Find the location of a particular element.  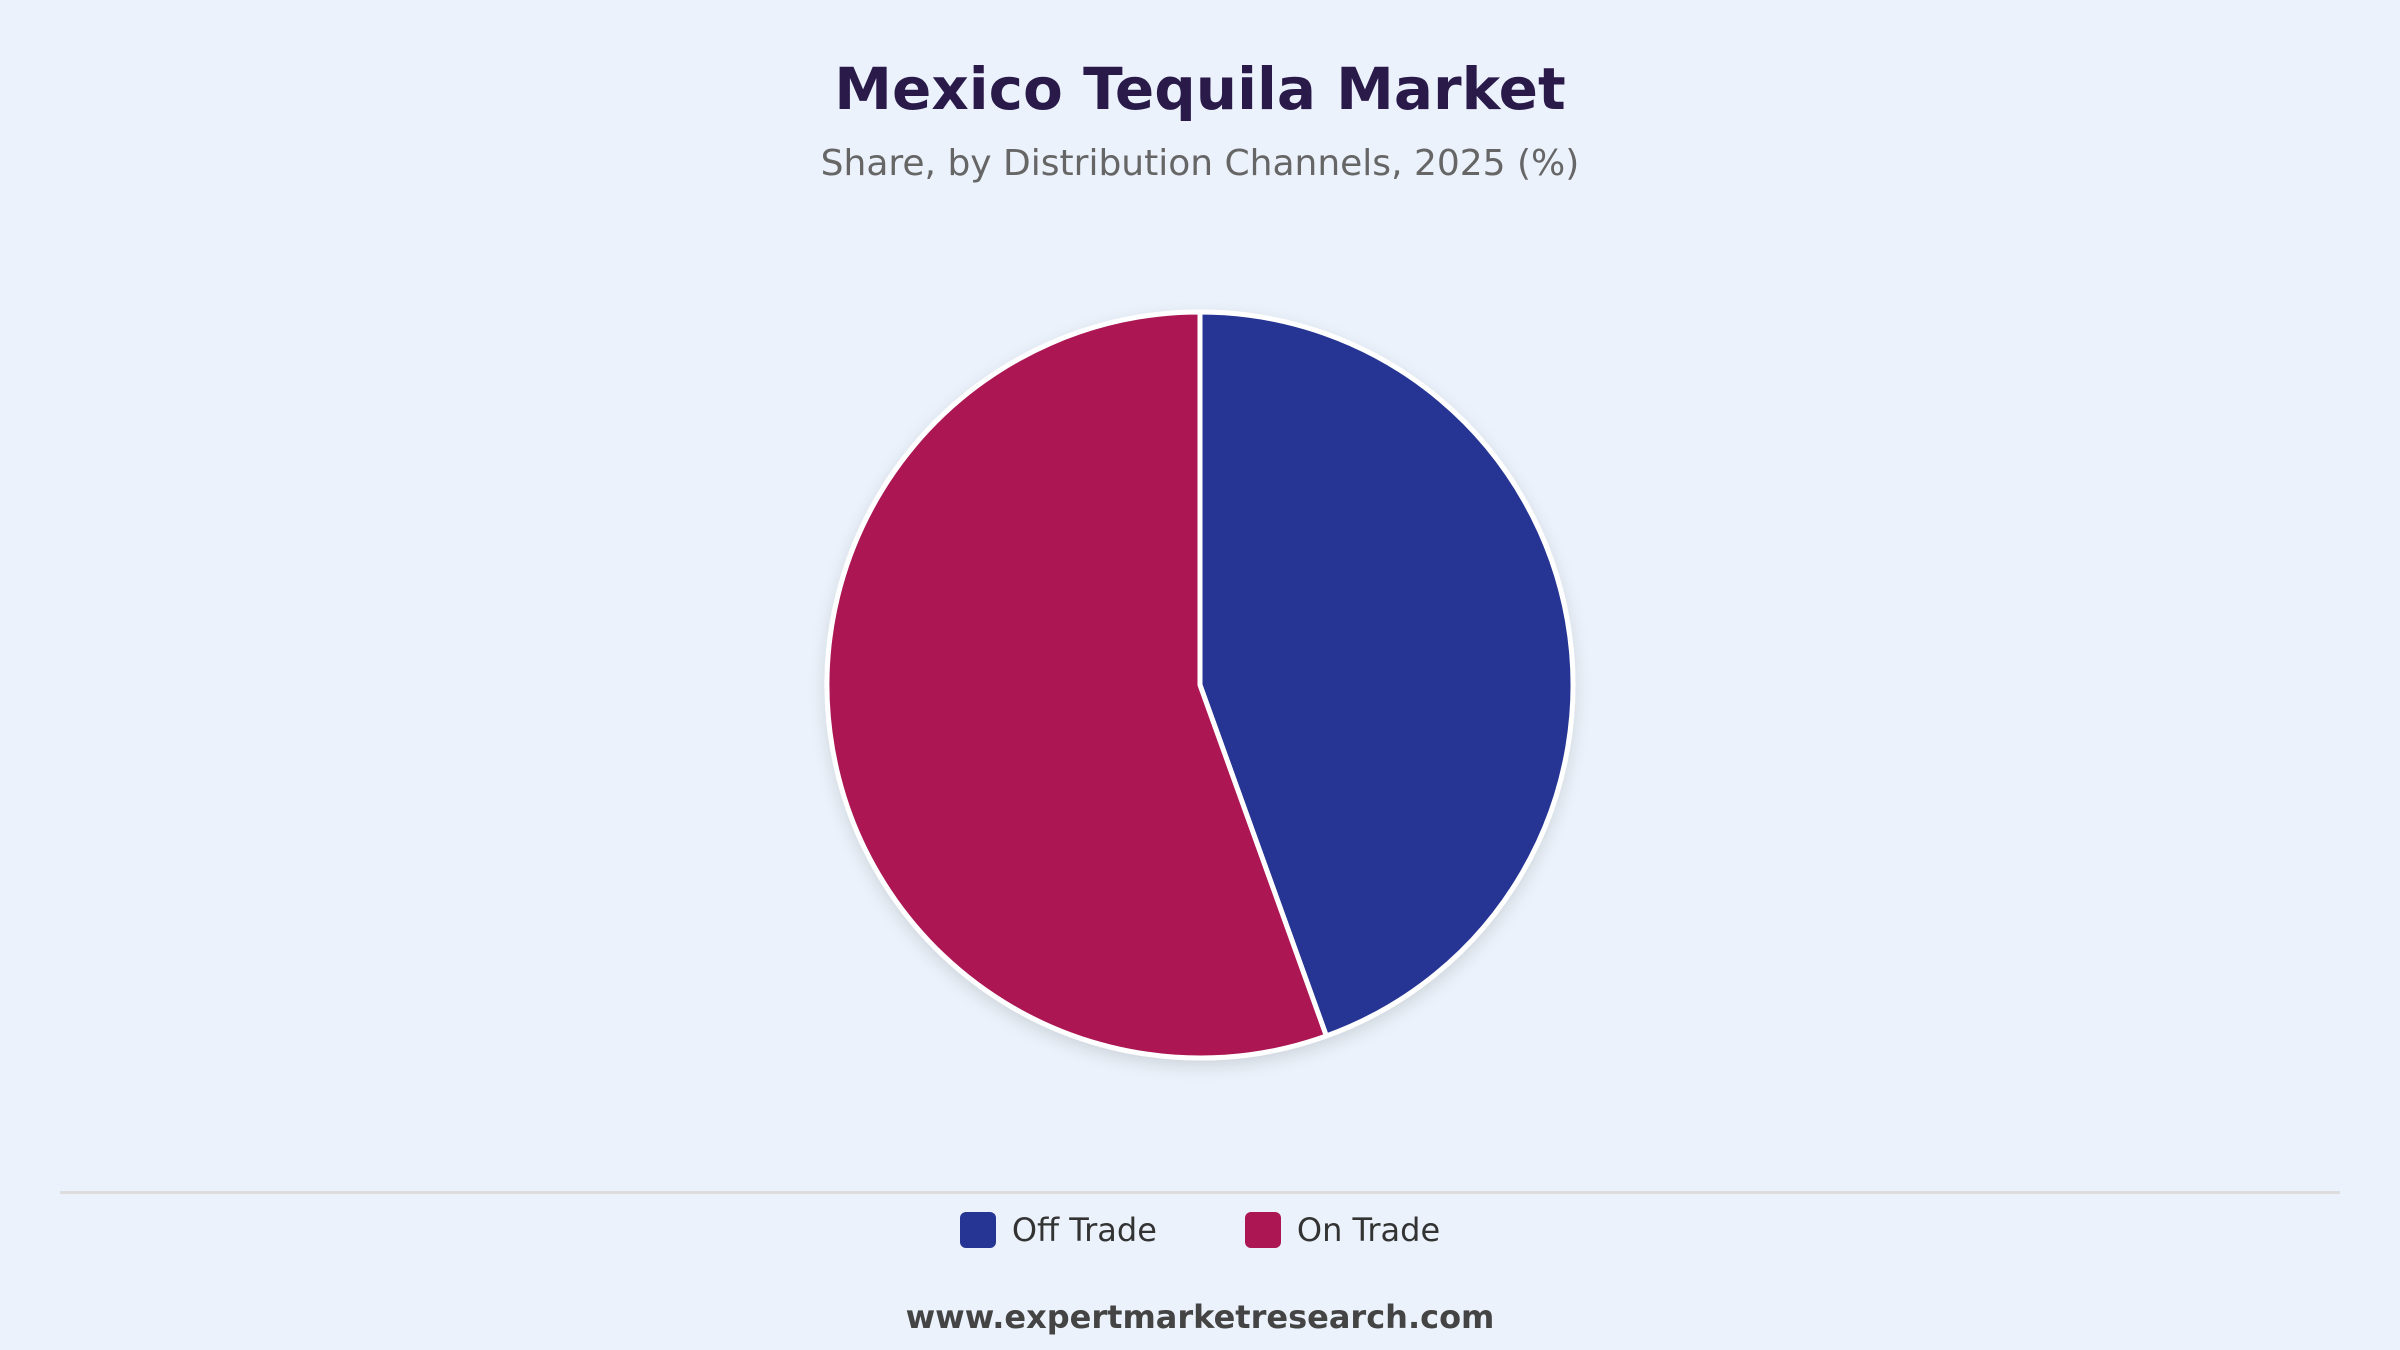

legend-label-off-trade: Off Trade is located at coordinates (1084, 1230).